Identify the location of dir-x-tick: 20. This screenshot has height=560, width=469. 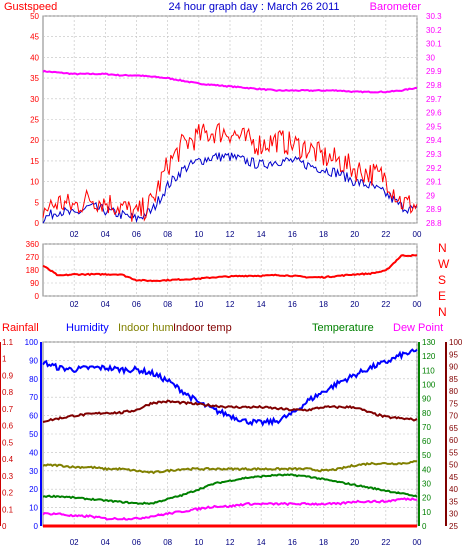
(354, 304).